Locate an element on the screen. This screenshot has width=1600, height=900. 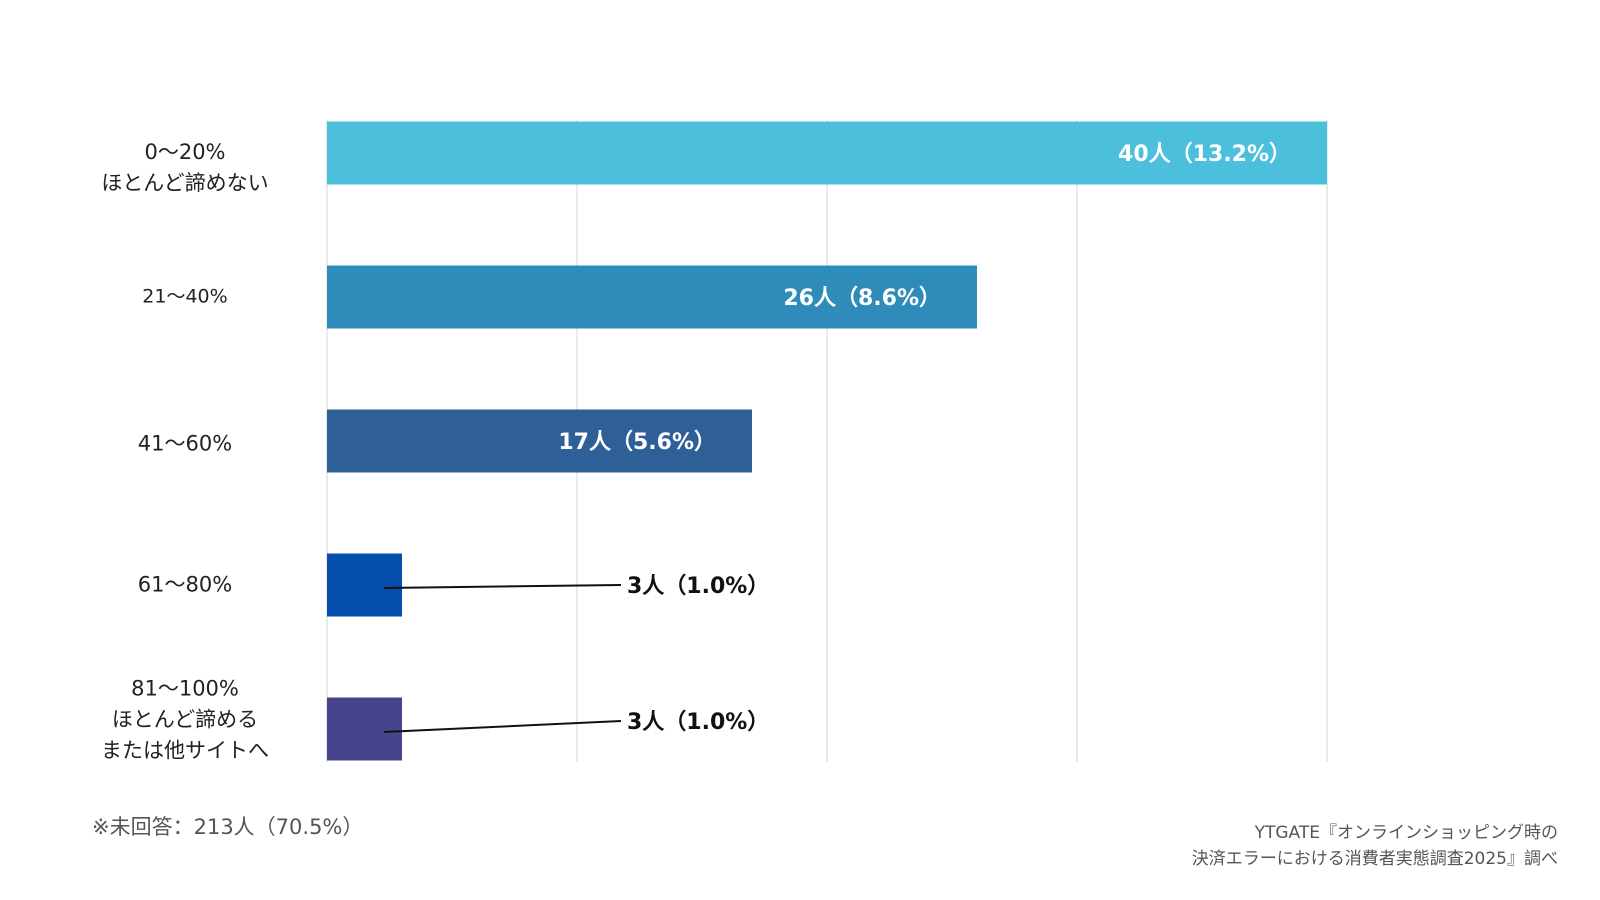
category-label-0-20: 0〜20% ほとんど諦めない is located at coordinates (185, 168).